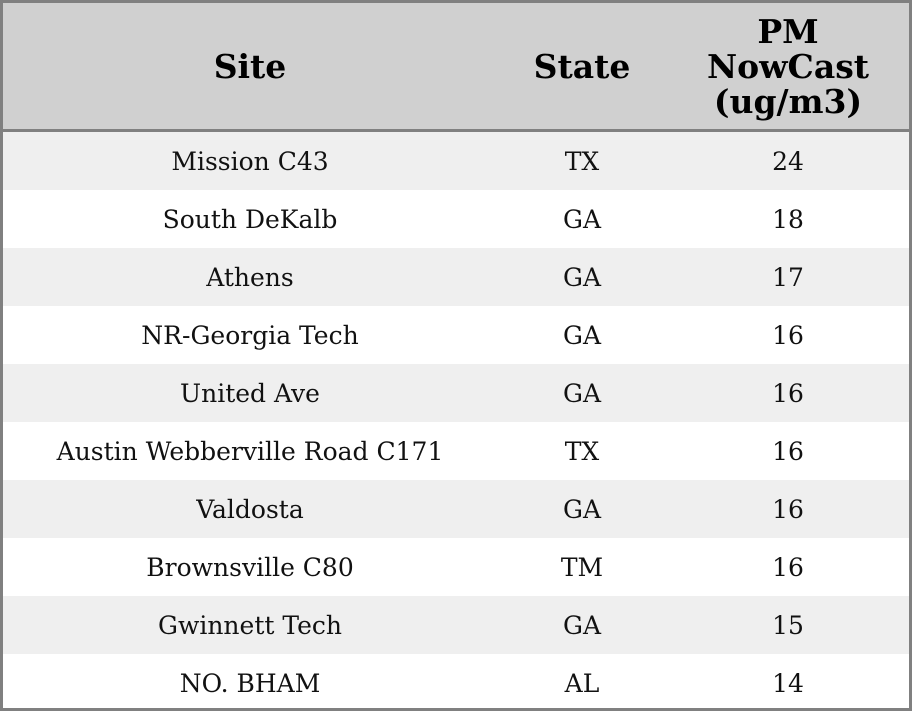 This screenshot has height=711, width=912. I want to click on table-row: NO. BHAM AL 14, so click(456, 681).